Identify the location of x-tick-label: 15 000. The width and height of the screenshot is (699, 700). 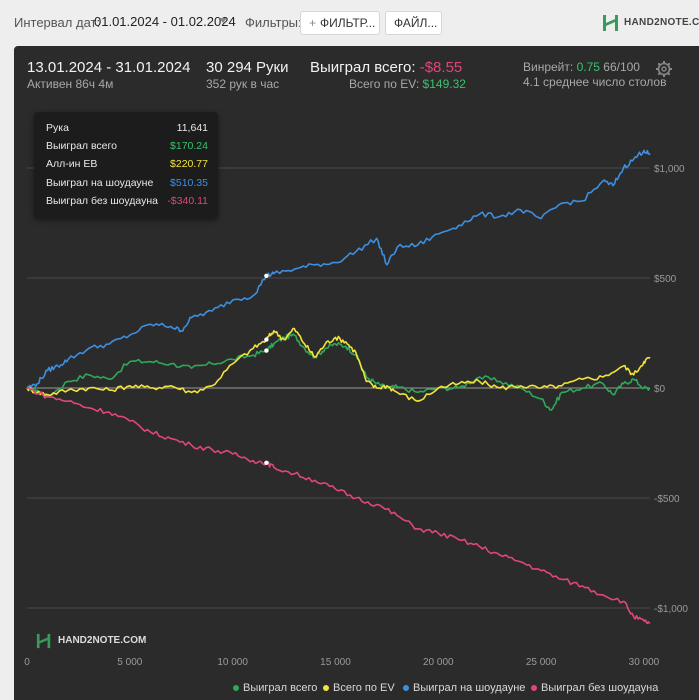
(335, 662).